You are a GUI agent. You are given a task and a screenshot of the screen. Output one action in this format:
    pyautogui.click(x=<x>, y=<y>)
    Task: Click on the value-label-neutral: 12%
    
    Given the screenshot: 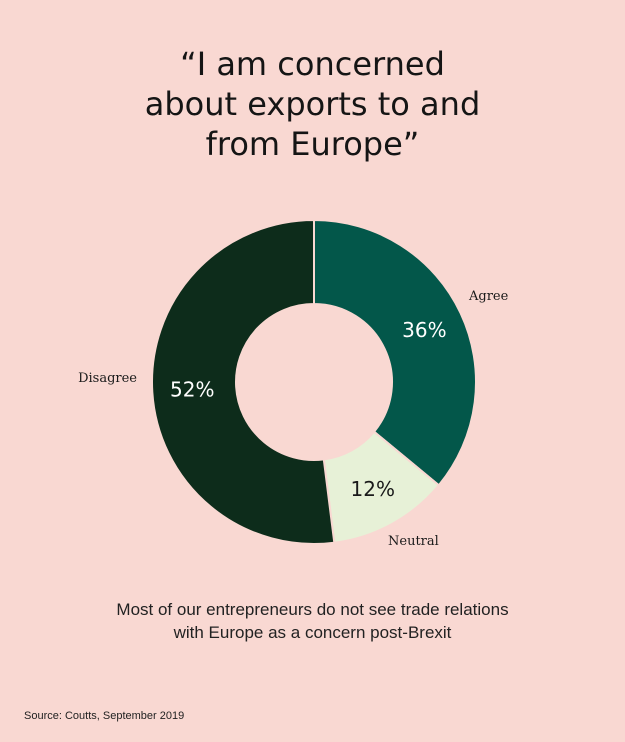 What is the action you would take?
    pyautogui.click(x=373, y=489)
    